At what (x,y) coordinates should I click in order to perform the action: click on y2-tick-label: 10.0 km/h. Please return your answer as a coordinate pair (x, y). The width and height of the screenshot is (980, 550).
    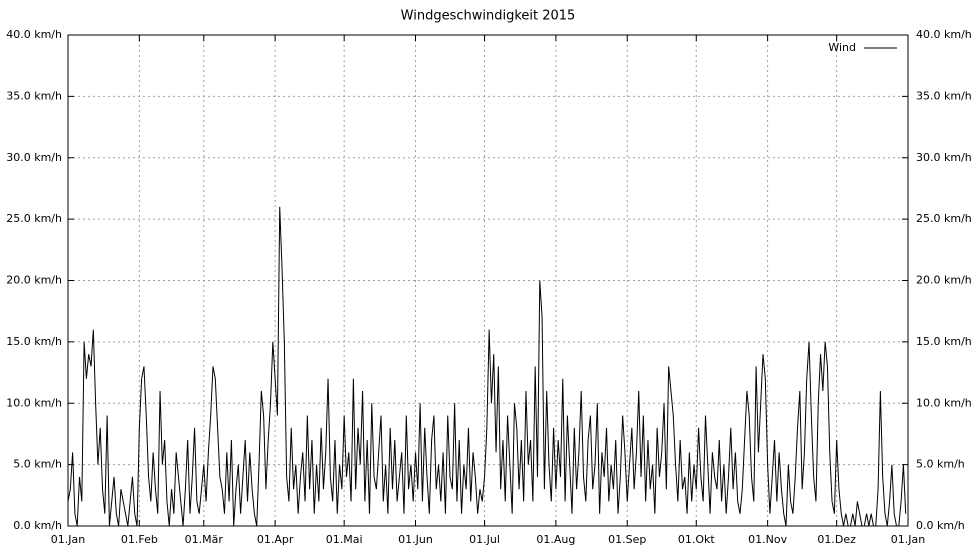
    Looking at the image, I should click on (944, 402).